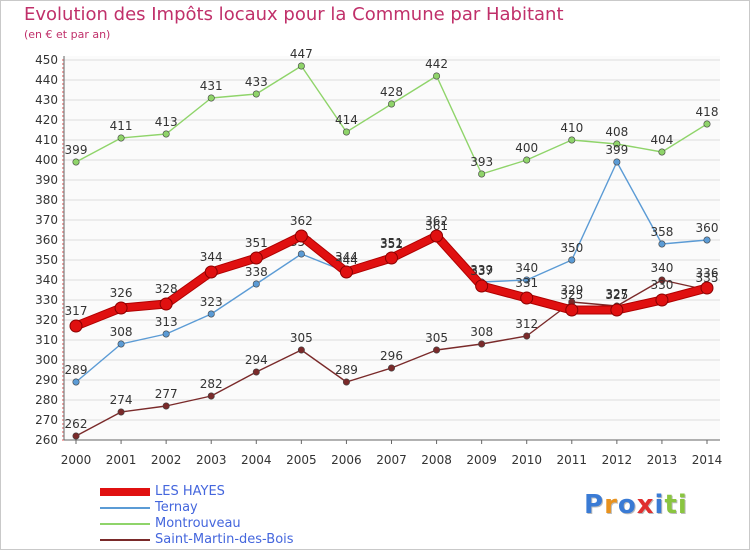 The height and width of the screenshot is (550, 750). I want to click on y-tick-label: 380, so click(46, 200).